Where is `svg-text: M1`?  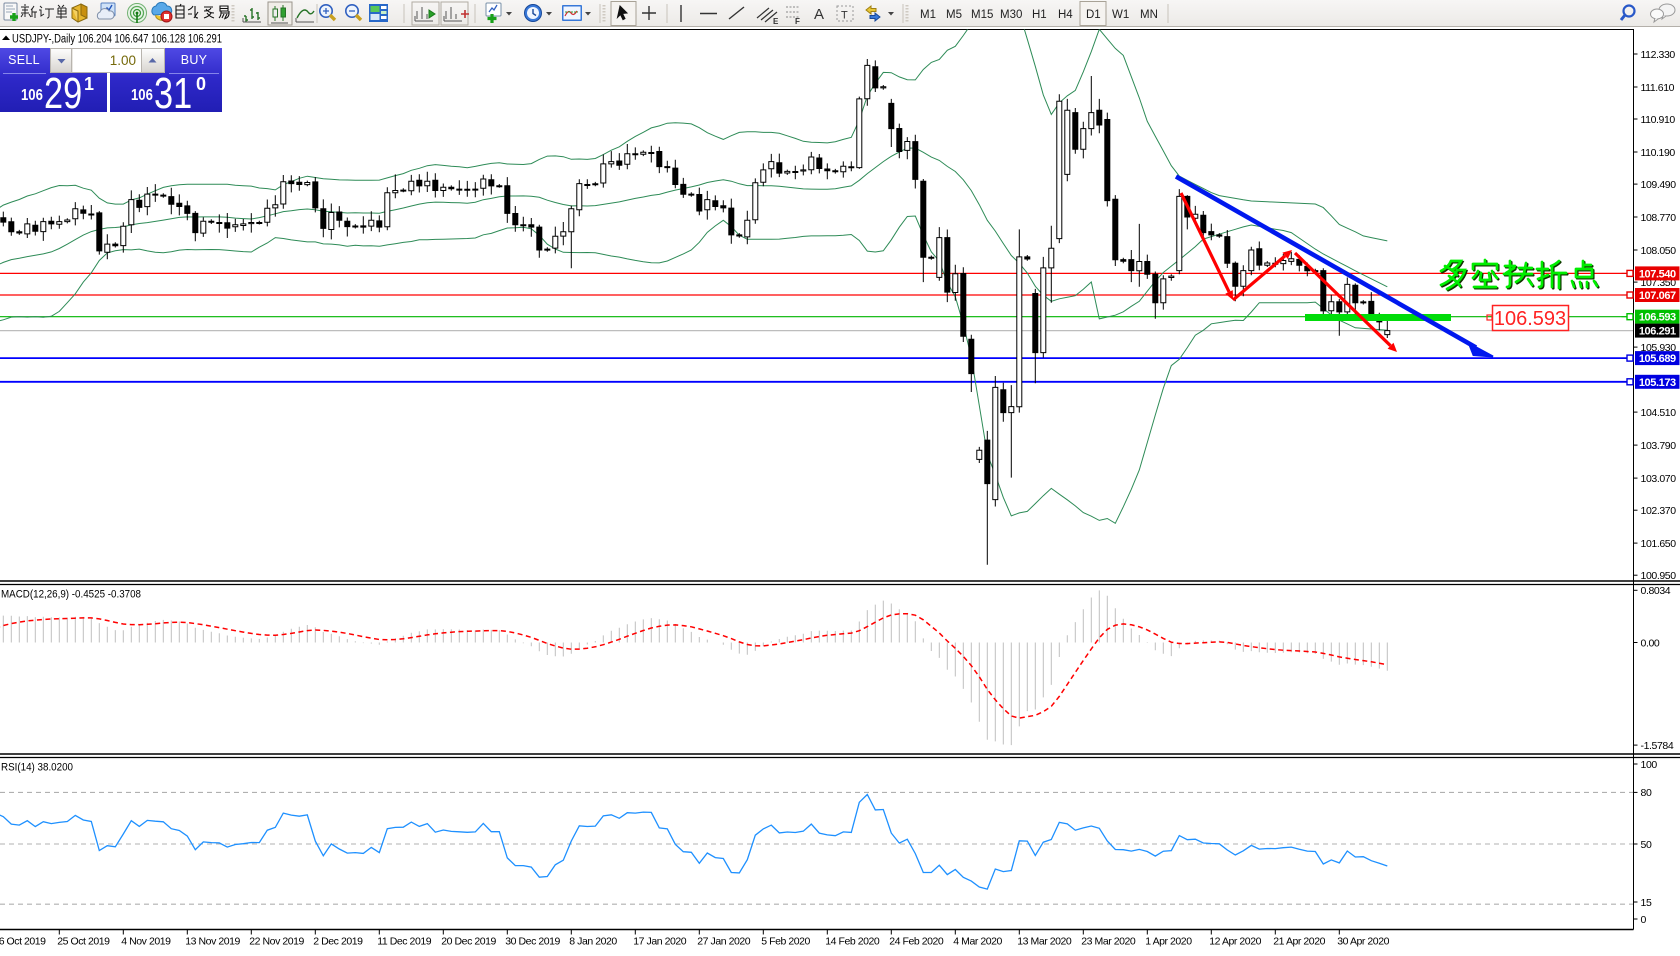 svg-text: M1 is located at coordinates (928, 15).